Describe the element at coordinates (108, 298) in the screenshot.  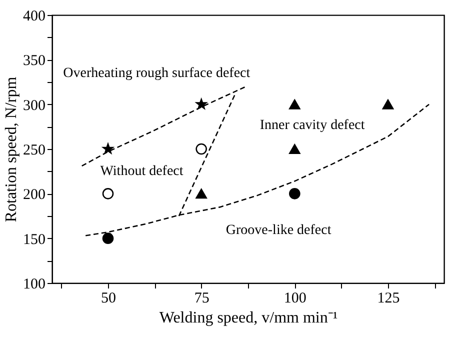
I see `x-tick-label: 50` at that location.